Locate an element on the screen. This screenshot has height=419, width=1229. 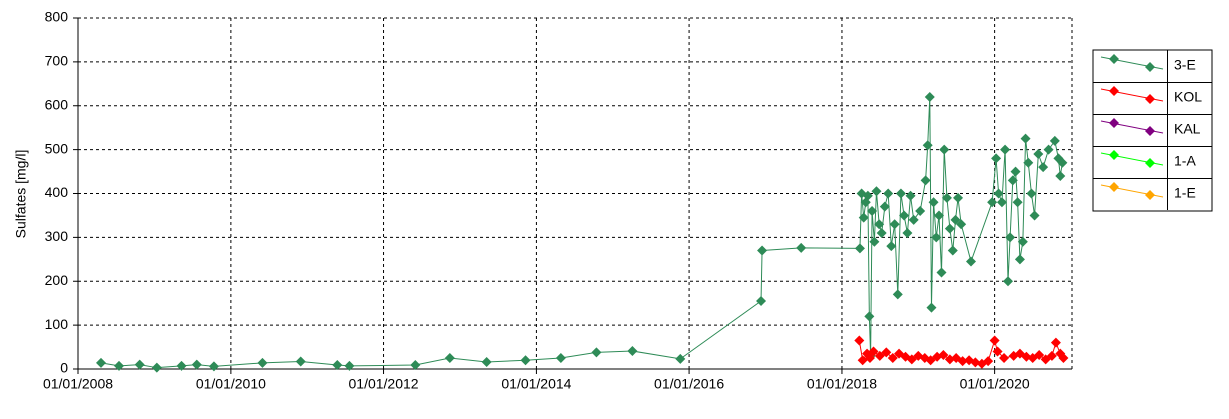
y-tick-label: 200 is located at coordinates (57, 280).